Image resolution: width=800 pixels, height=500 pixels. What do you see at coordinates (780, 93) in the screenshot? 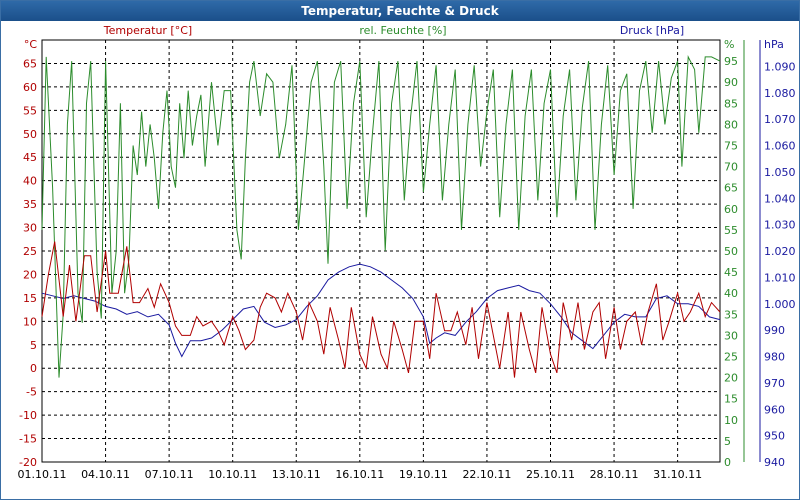
I see `press-tick-label: 1.080` at bounding box center [780, 93].